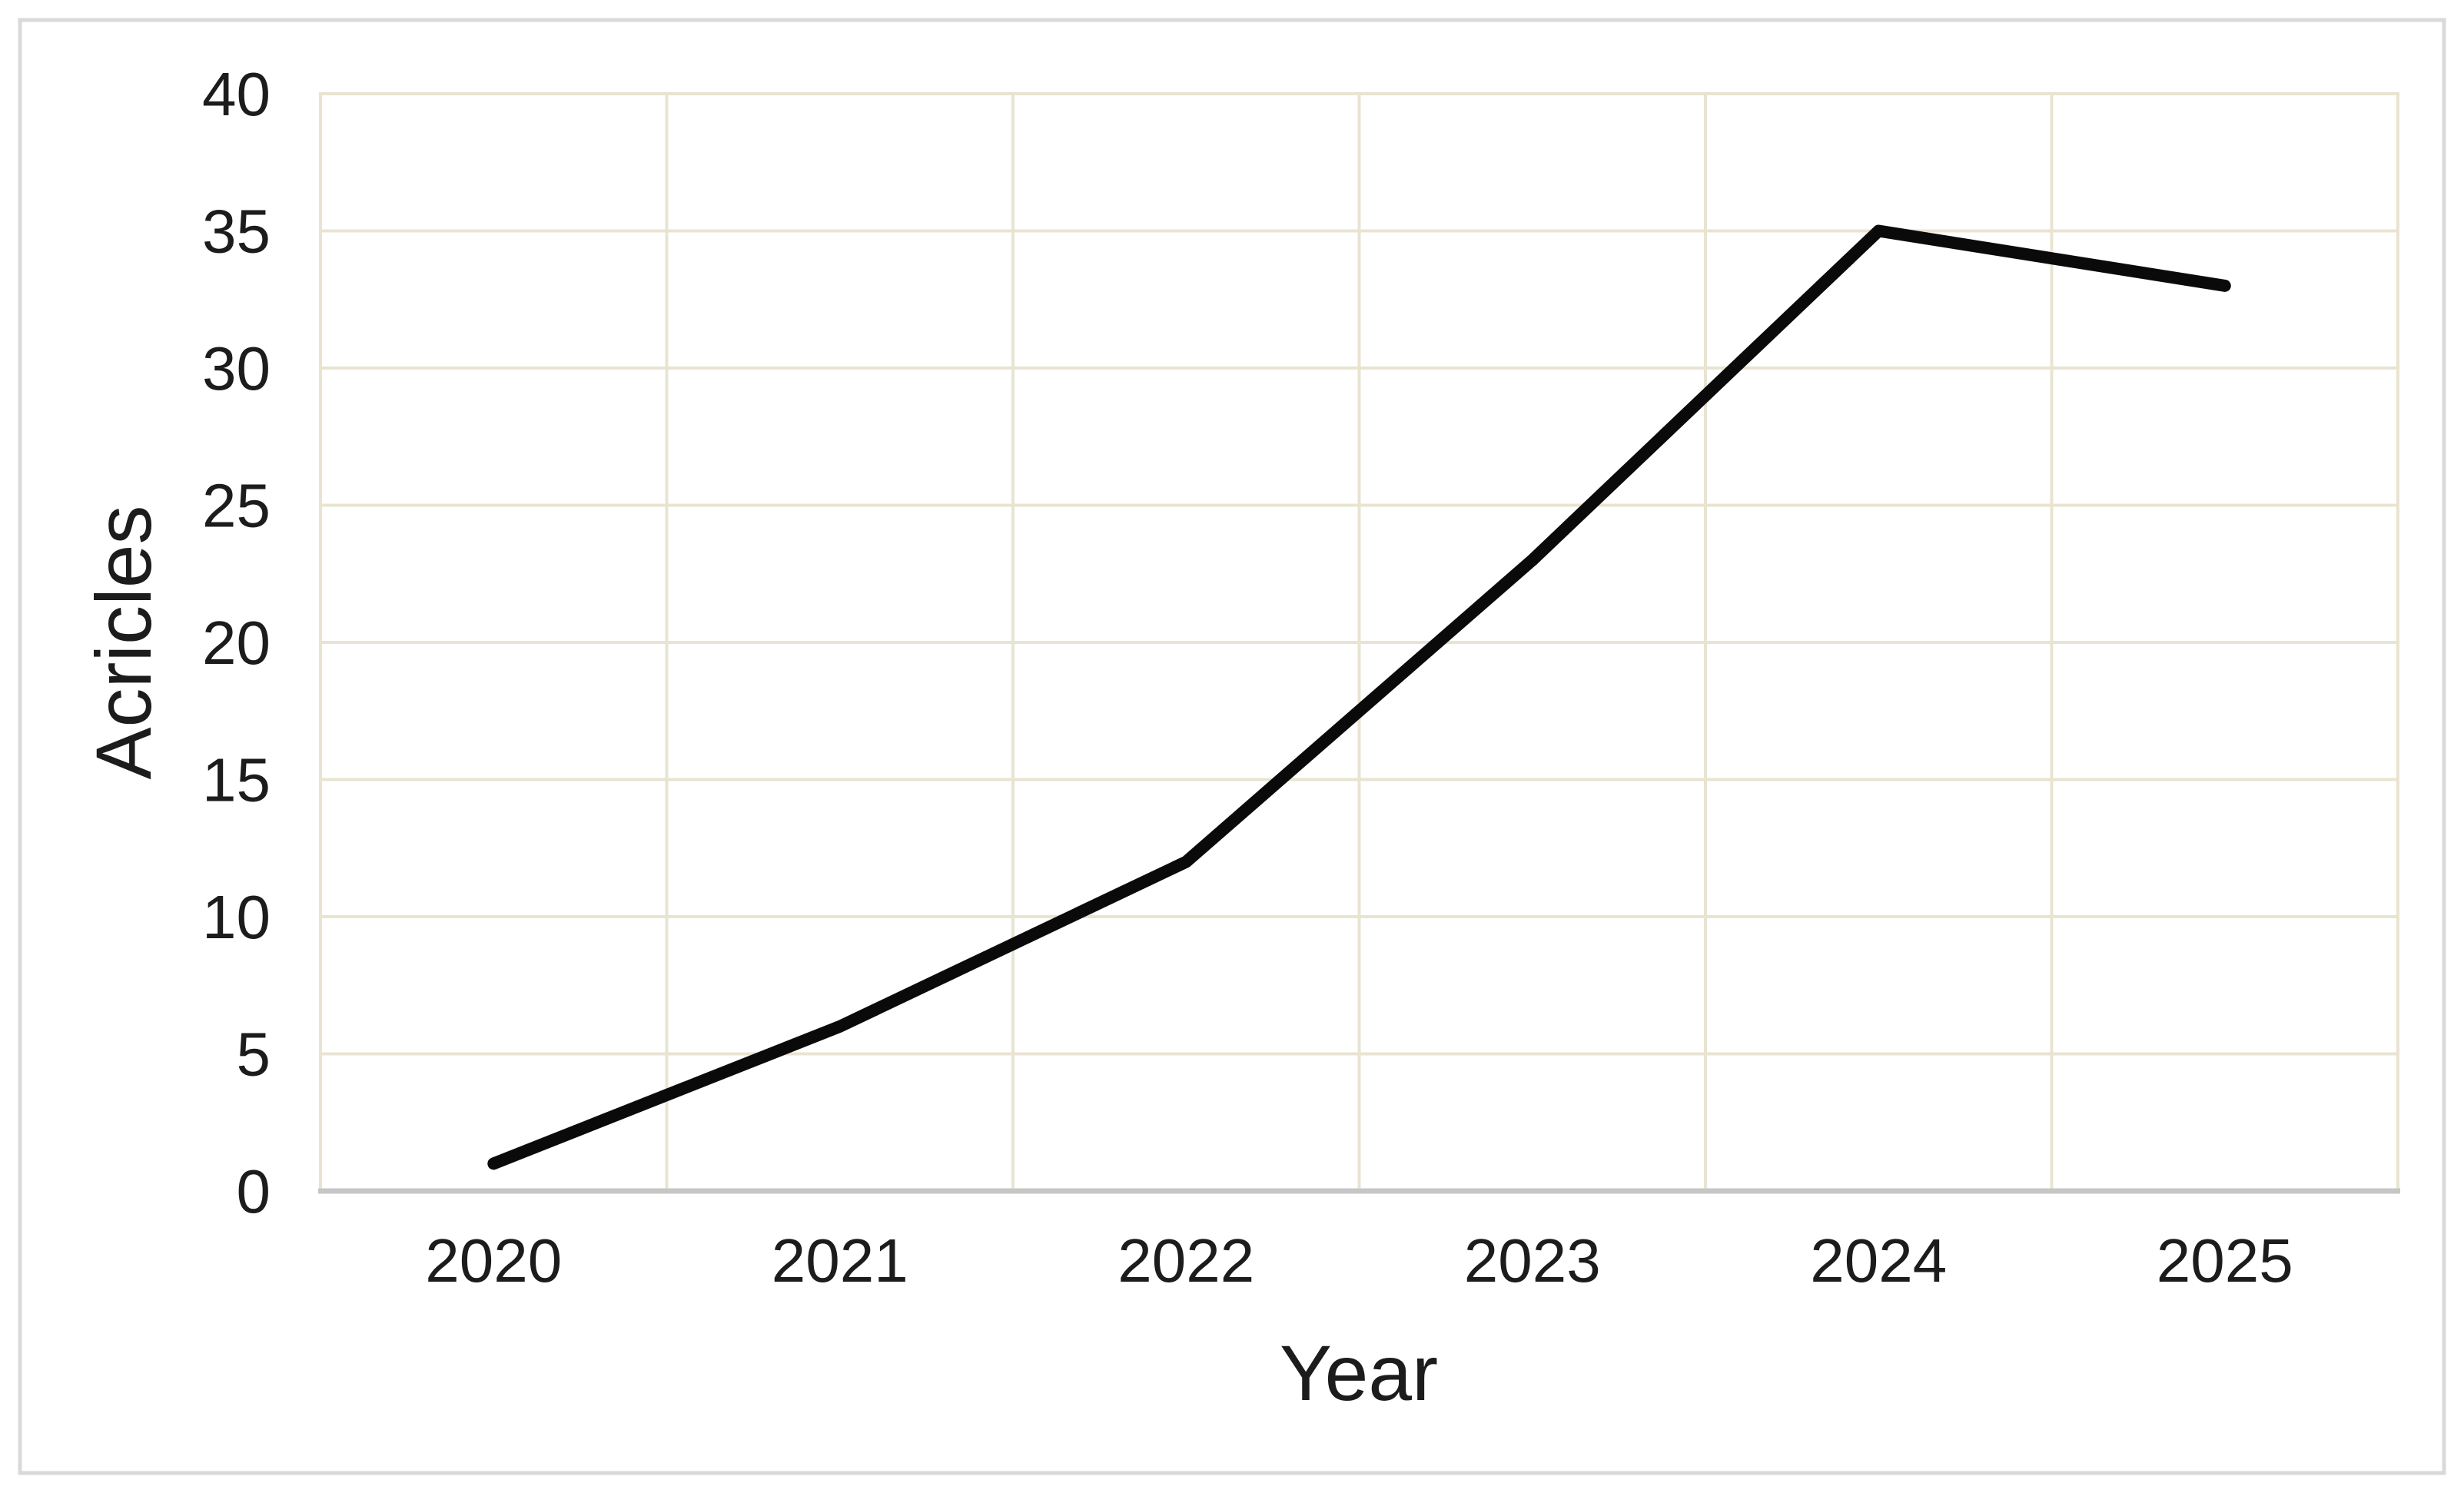 This screenshot has height=1493, width=2464. Describe the element at coordinates (236, 506) in the screenshot. I see `y-tick-label: 25` at that location.